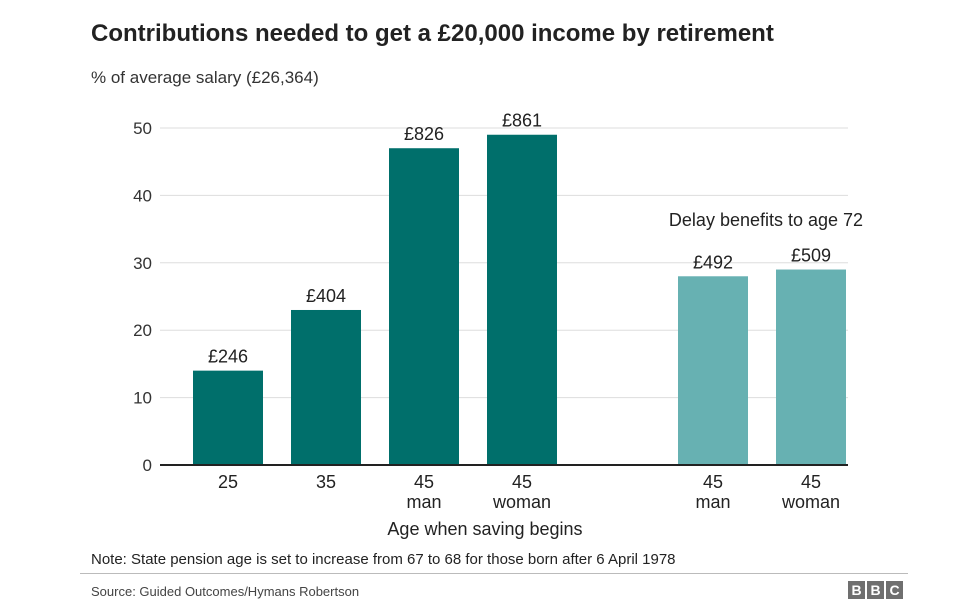 This screenshot has height=613, width=963. Describe the element at coordinates (522, 121) in the screenshot. I see `bar-value-label: £861` at that location.